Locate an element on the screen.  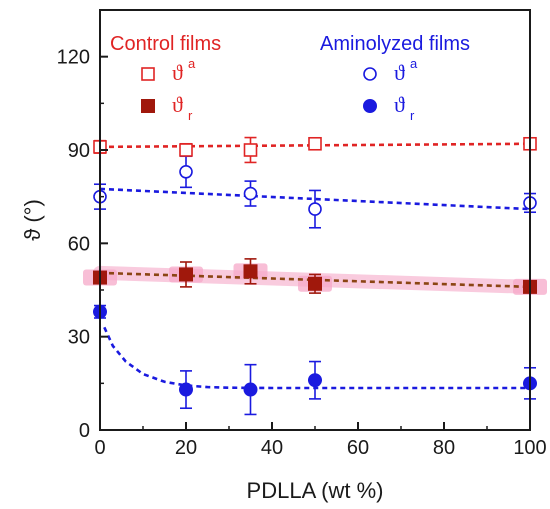
y-tick-label: 30 is located at coordinates (79, 338).